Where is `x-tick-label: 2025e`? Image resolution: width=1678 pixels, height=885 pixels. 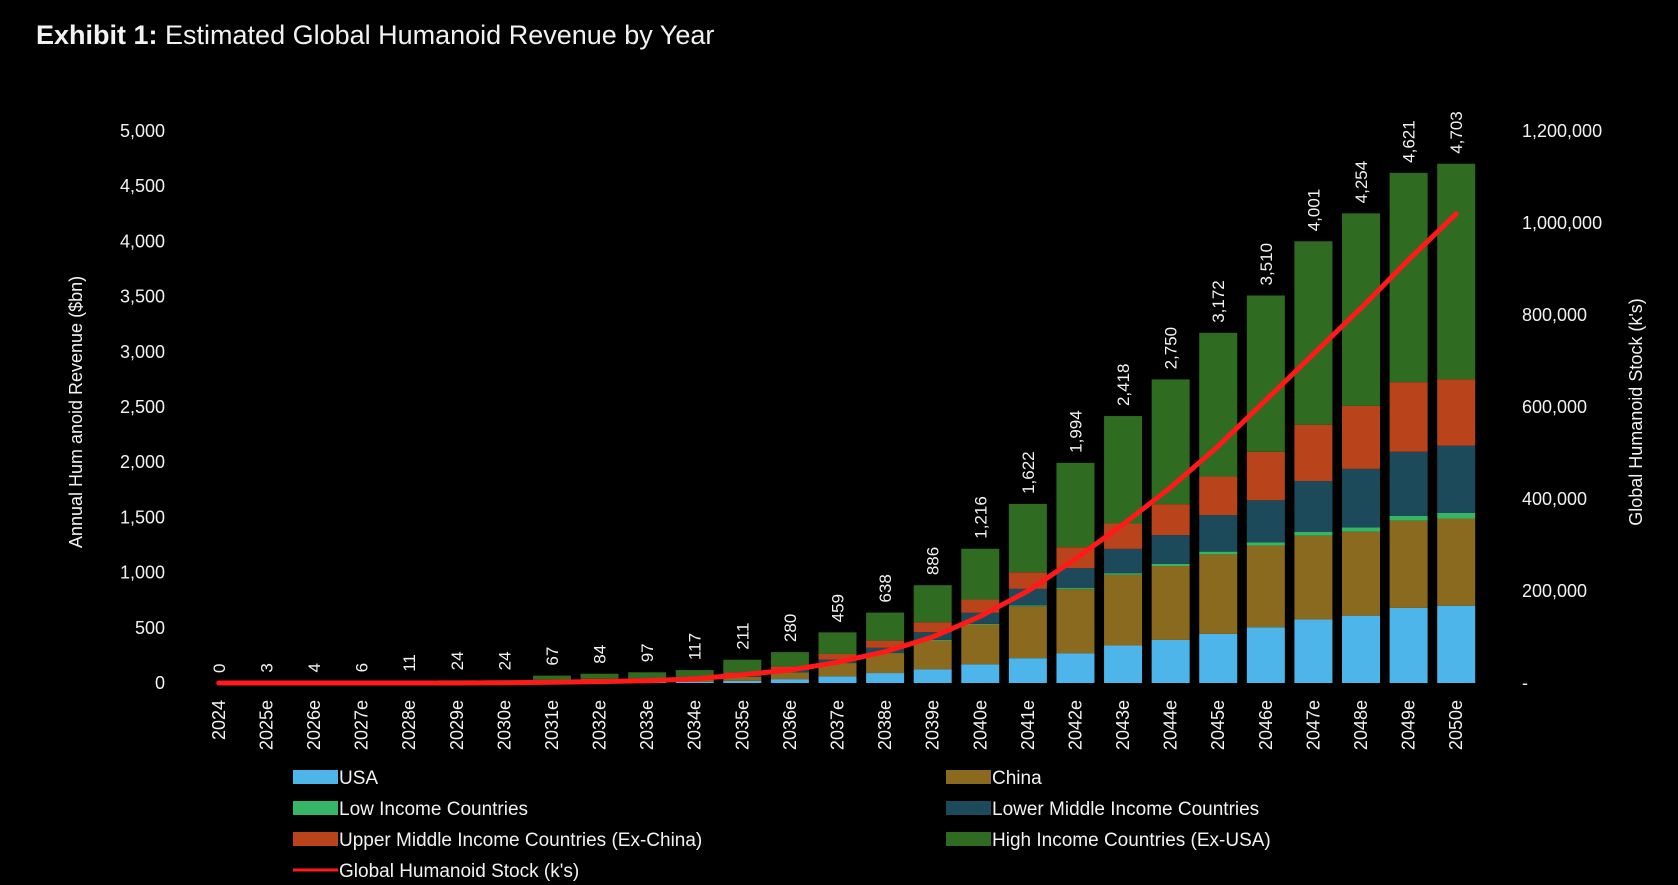 x-tick-label: 2025e is located at coordinates (266, 725).